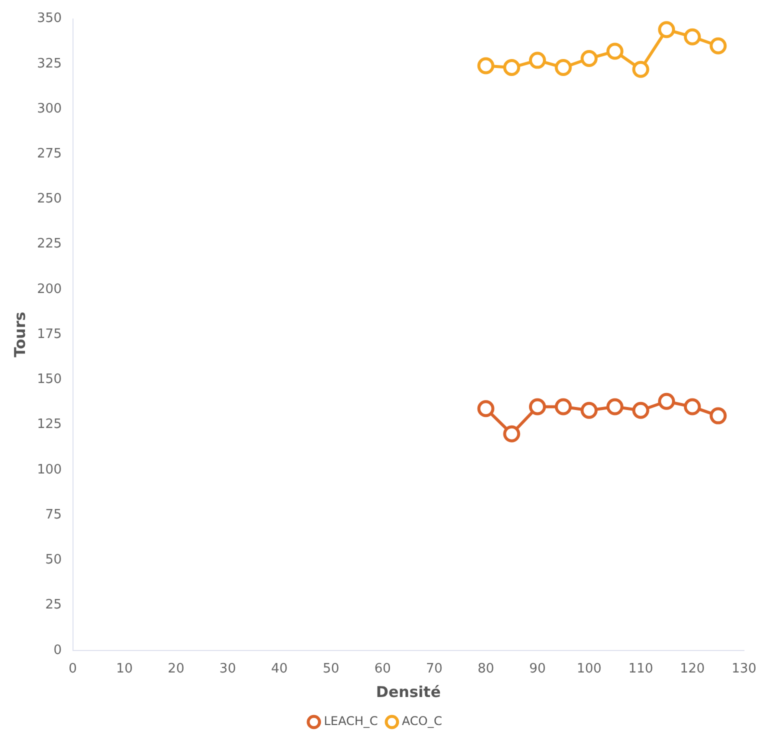  Describe the element at coordinates (434, 669) in the screenshot. I see `x-tick-label: 70` at that location.